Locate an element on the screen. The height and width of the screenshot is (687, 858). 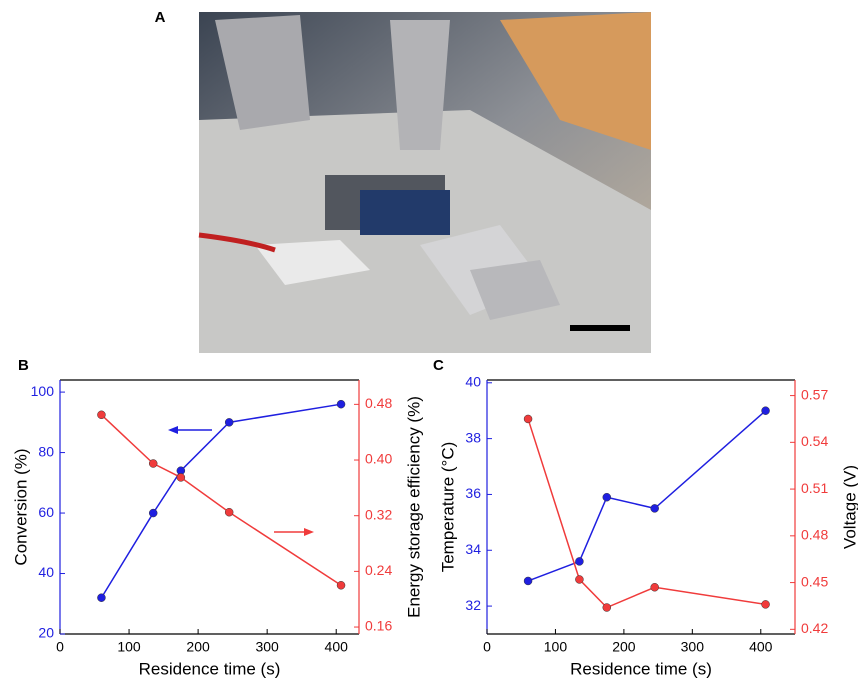
y-tick-label: 100 is located at coordinates (43, 391).